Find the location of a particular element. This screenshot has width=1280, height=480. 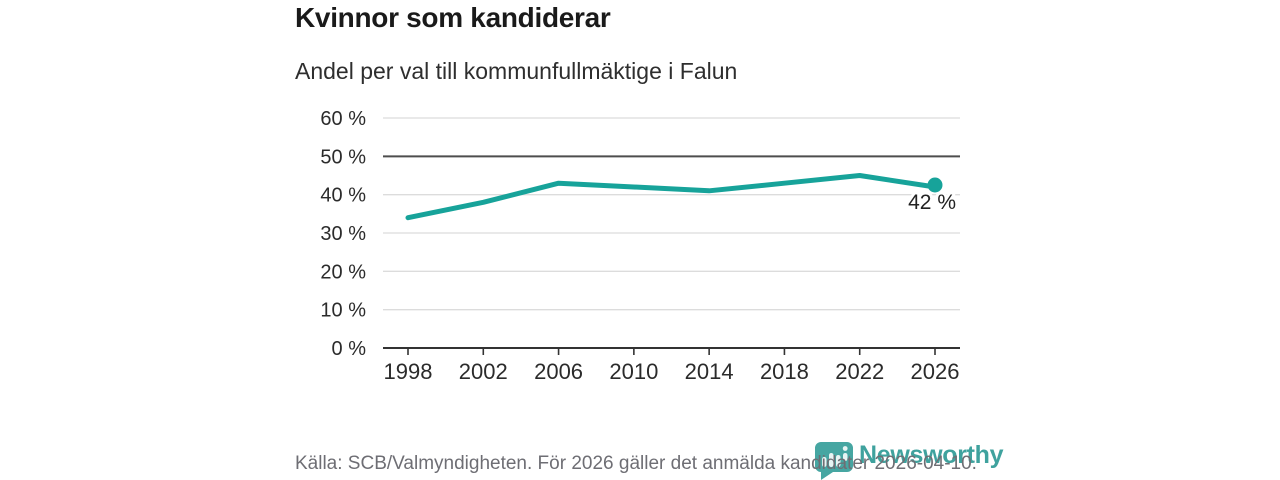

x-axis-tick-label: 2006 is located at coordinates (558, 371).